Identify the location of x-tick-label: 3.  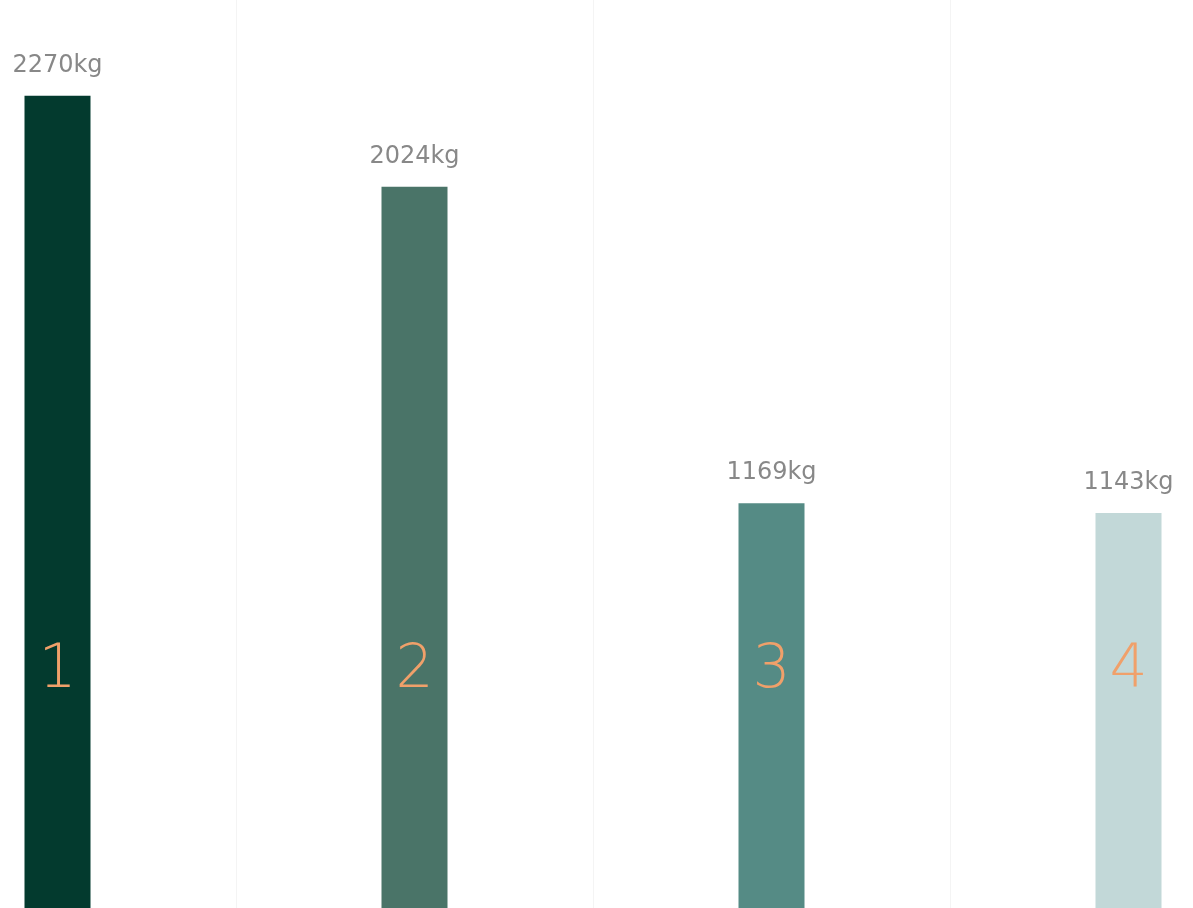
(771, 666).